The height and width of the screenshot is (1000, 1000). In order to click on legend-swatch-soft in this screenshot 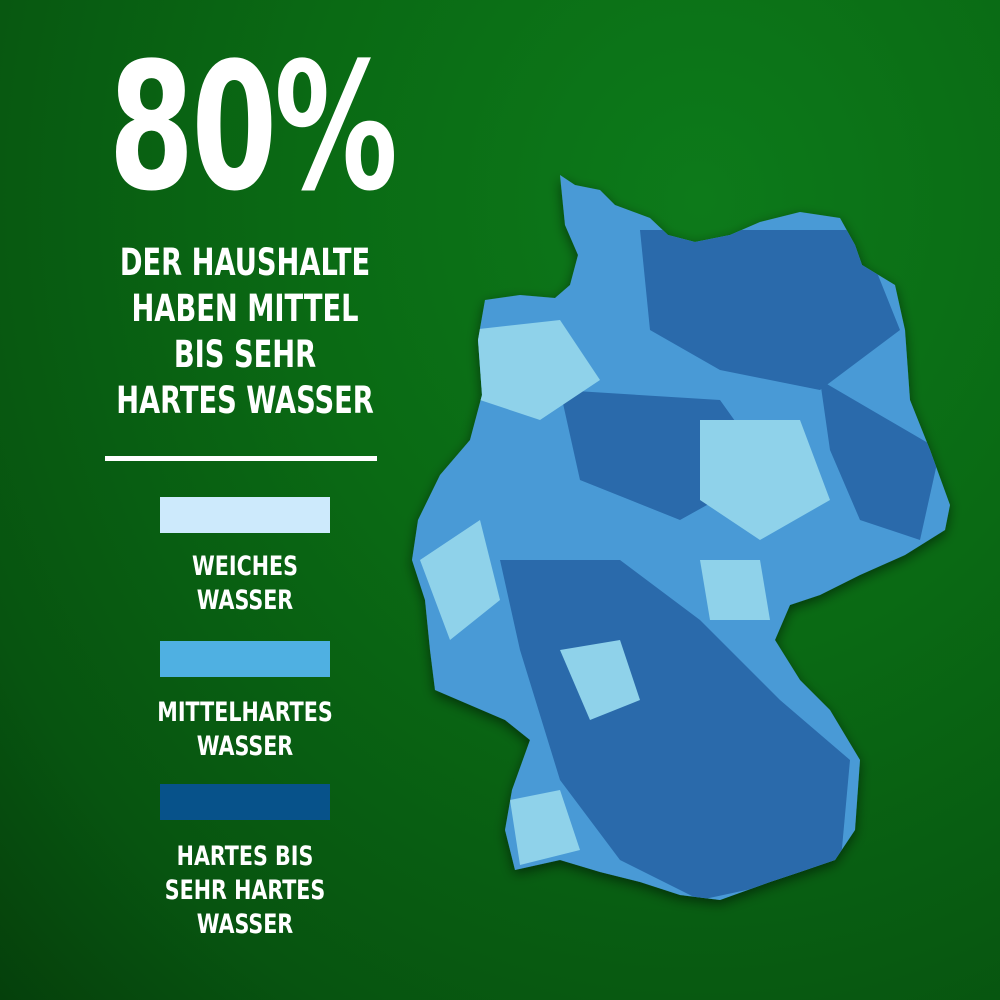, I will do `click(245, 515)`.